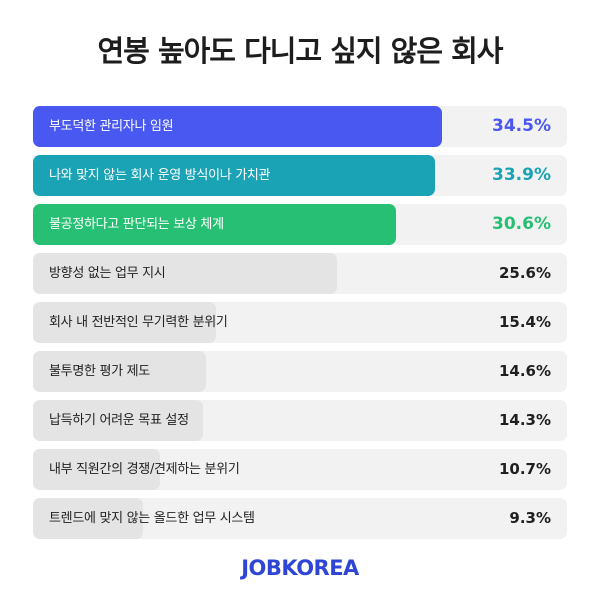 The width and height of the screenshot is (600, 600). I want to click on bar-row: 불투명한 평가 제도 14.6%, so click(300, 371).